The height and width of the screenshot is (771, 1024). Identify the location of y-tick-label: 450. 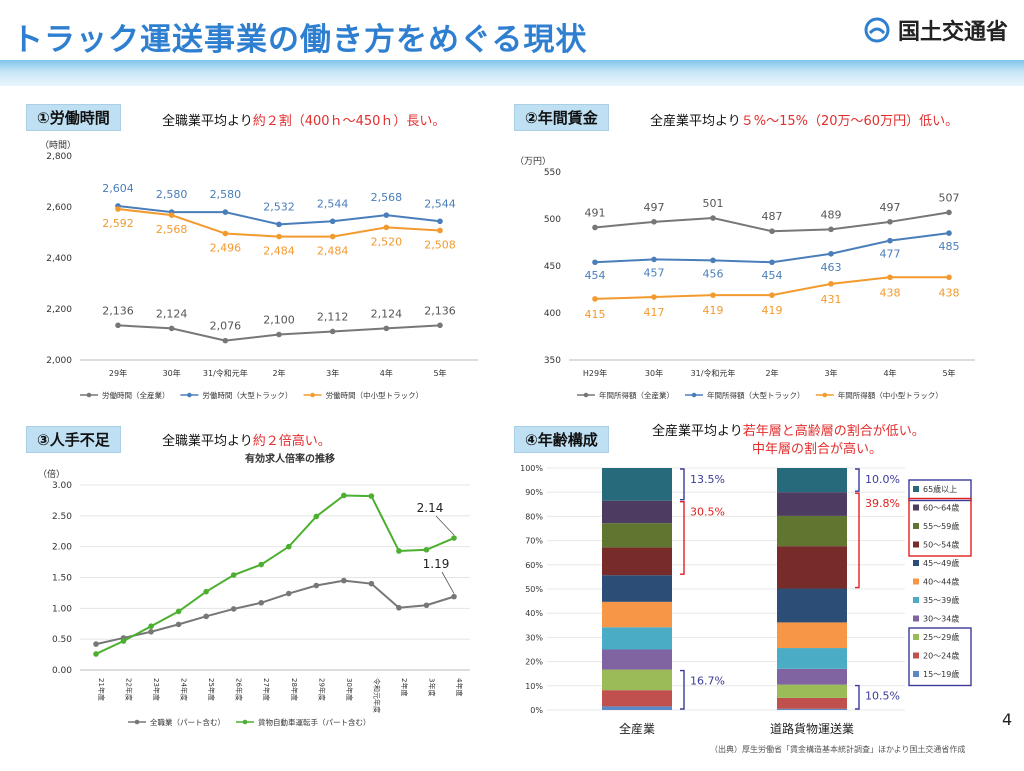
(552, 267).